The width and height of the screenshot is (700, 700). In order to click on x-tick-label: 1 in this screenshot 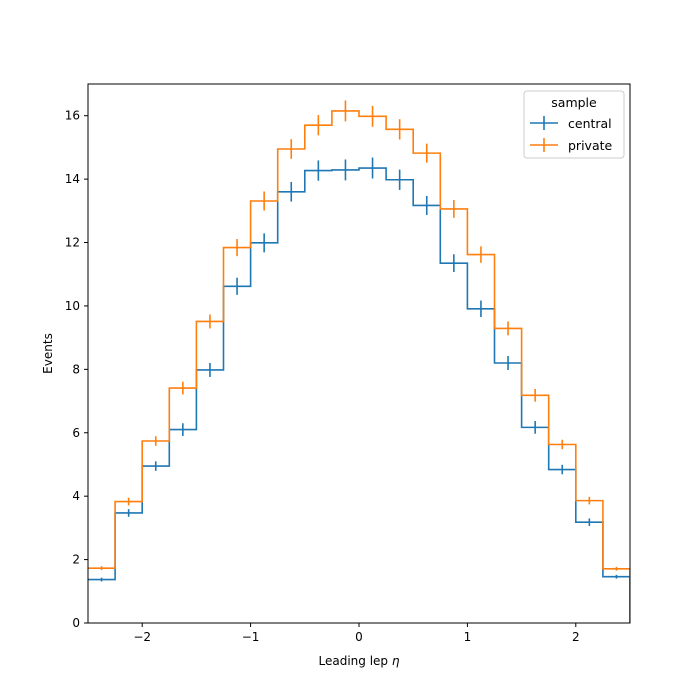, I will do `click(468, 637)`.